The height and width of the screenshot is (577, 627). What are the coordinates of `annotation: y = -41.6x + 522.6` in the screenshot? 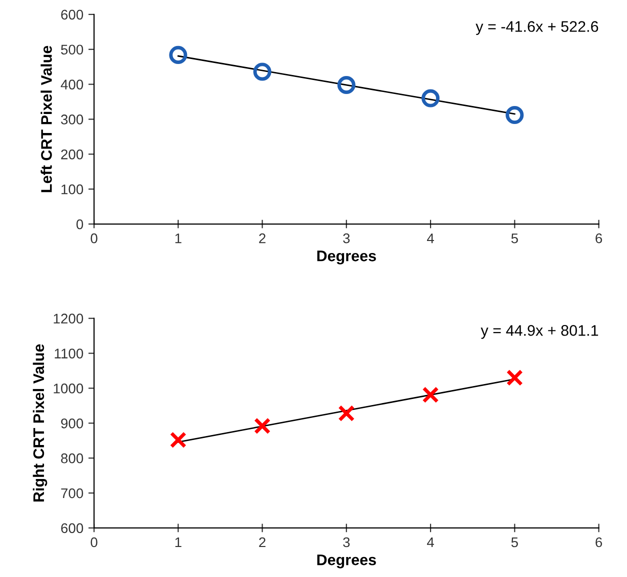 It's located at (537, 28).